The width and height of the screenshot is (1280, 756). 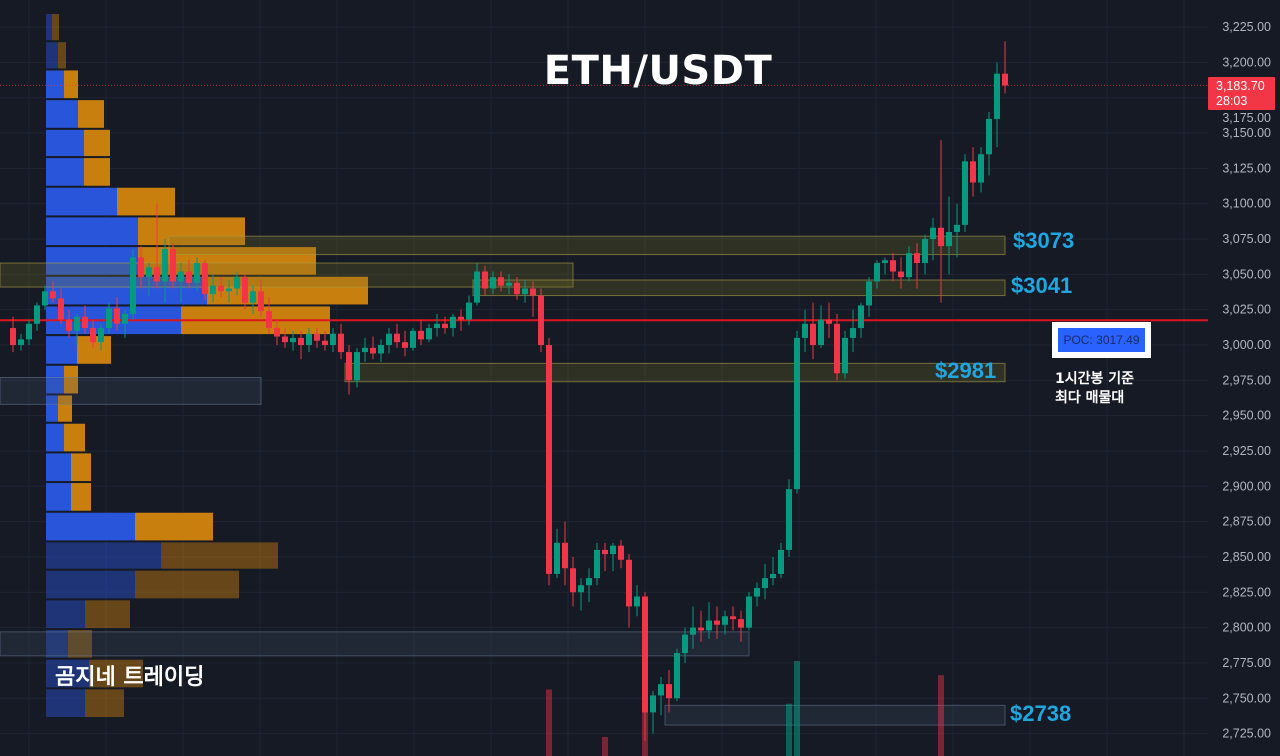 I want to click on price-axis-tick-label: 2,925.00, so click(x=1246, y=451).